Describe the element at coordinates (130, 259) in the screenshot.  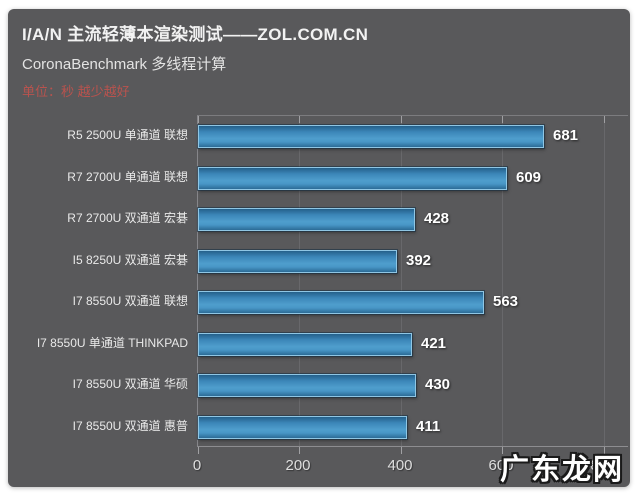
I see `category-label: I5 8250U 双通道 宏碁` at that location.